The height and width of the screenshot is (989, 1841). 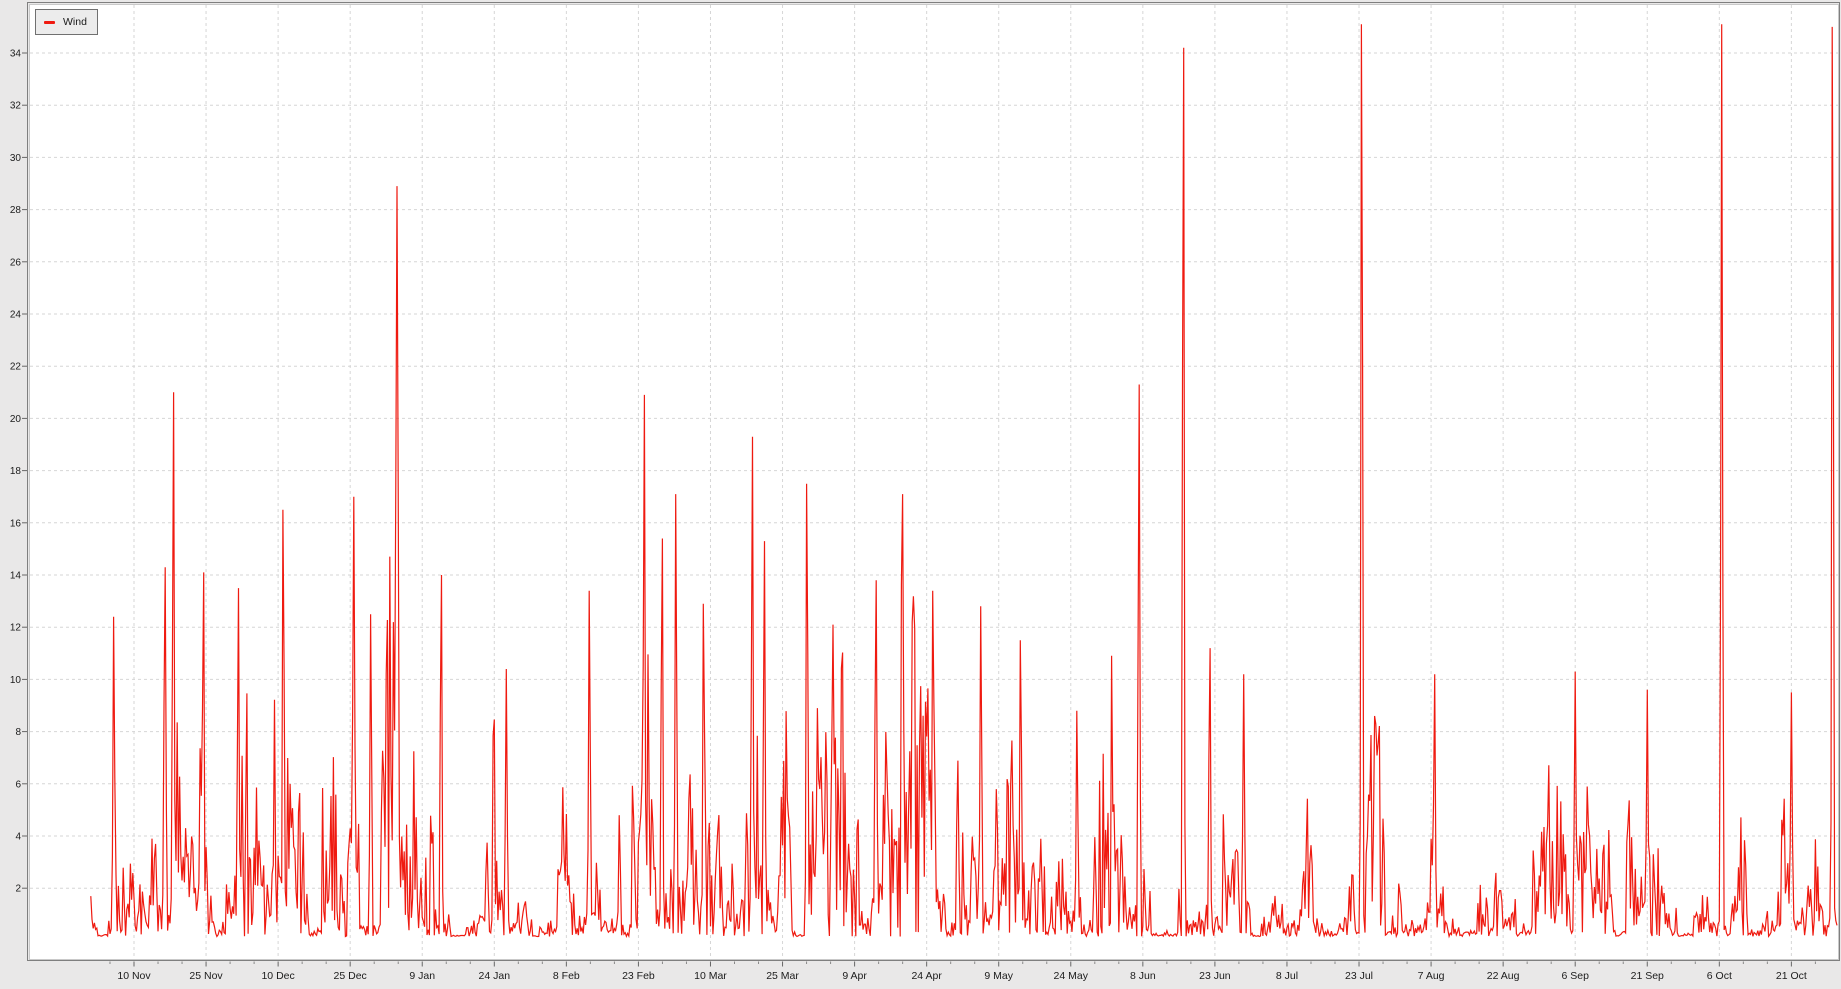 What do you see at coordinates (1719, 976) in the screenshot?
I see `x-tick-label: 6 Oct` at bounding box center [1719, 976].